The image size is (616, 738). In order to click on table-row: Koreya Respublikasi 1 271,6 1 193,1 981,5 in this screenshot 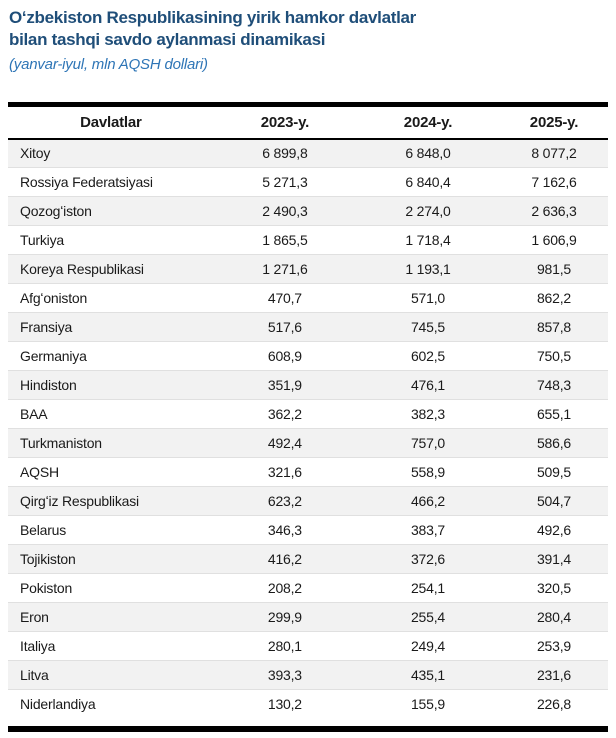, I will do `click(308, 269)`.